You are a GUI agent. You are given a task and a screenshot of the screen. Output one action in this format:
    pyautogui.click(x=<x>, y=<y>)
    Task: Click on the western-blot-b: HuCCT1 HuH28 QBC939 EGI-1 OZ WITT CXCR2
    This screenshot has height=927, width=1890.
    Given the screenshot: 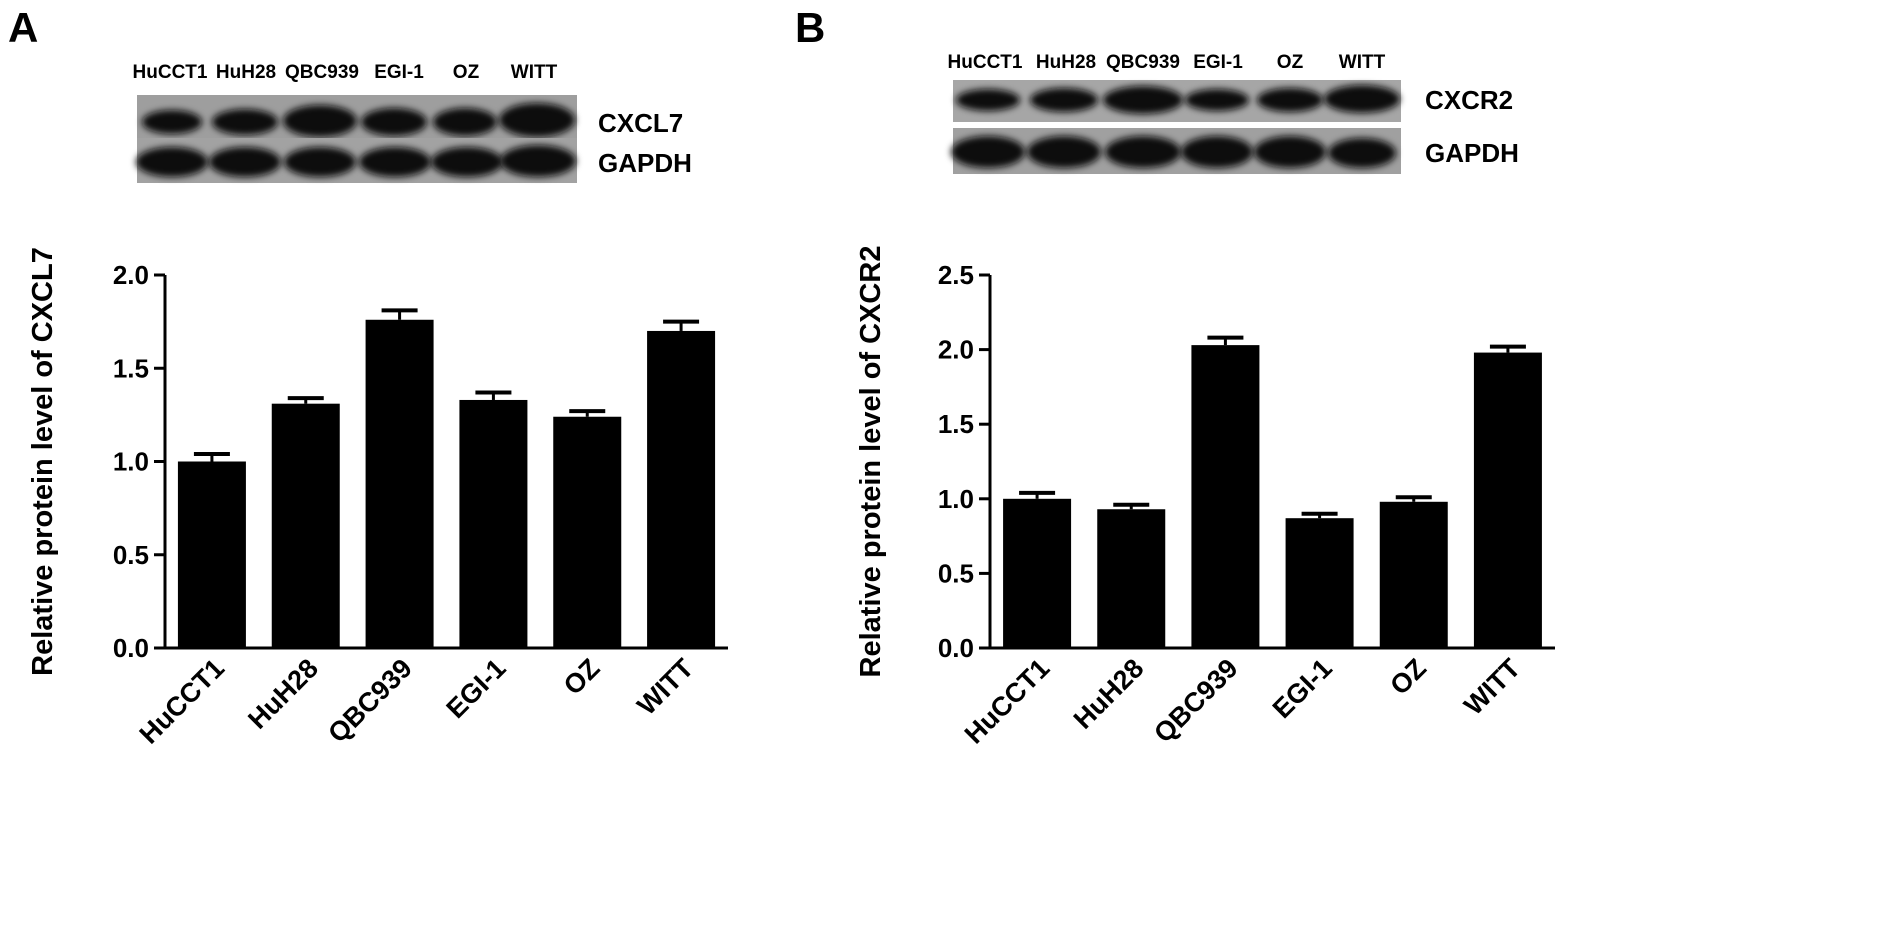 What is the action you would take?
    pyautogui.click(x=1233, y=113)
    